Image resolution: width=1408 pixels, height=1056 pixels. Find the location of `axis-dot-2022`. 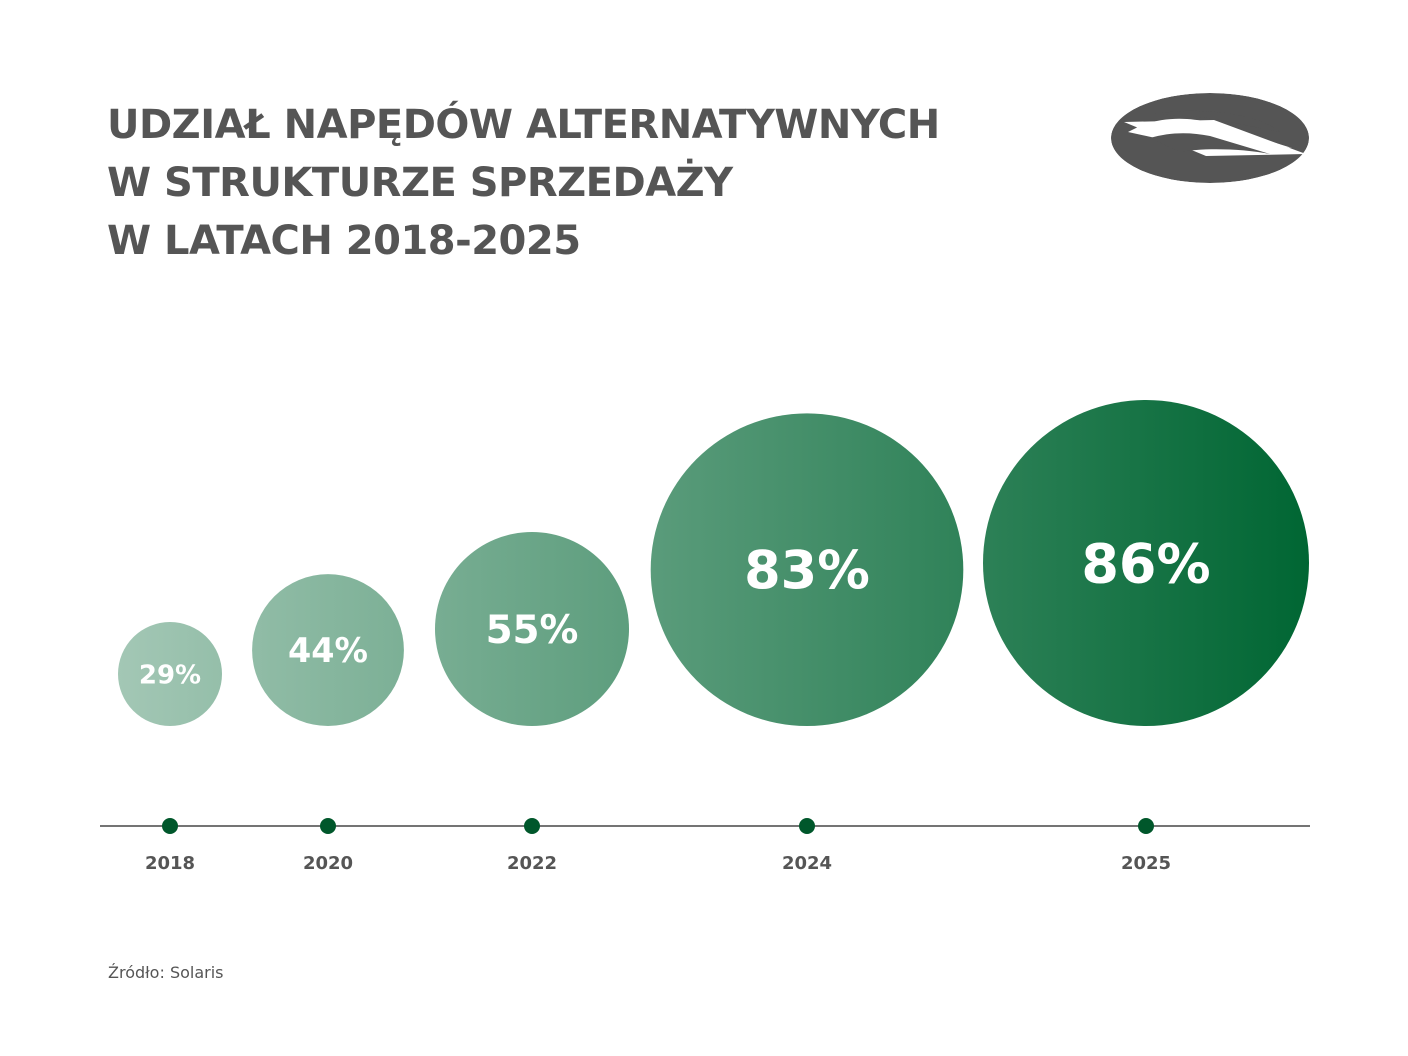

axis-dot-2022 is located at coordinates (532, 826).